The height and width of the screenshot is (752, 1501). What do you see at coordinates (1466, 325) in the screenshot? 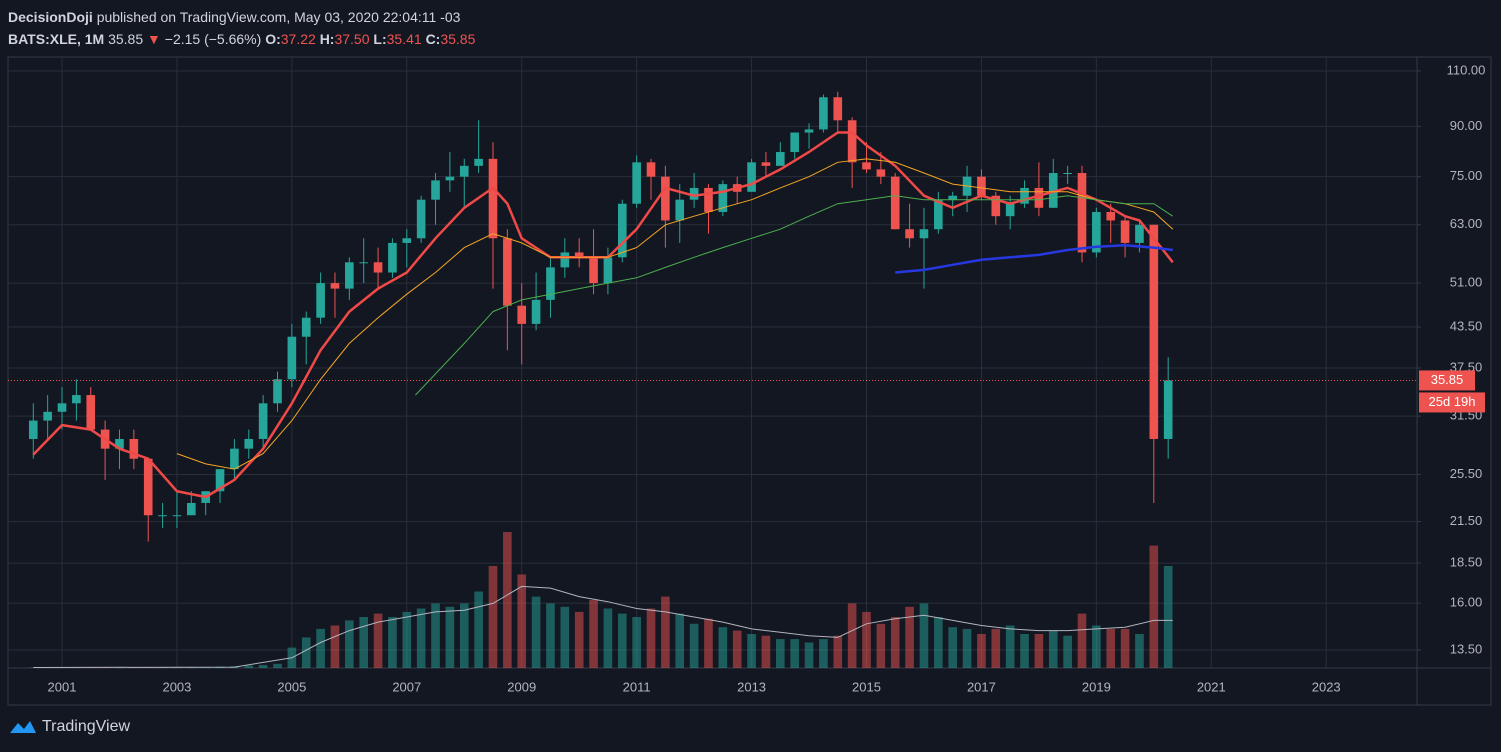
I see `y-tick-label: 43.50` at bounding box center [1466, 325].